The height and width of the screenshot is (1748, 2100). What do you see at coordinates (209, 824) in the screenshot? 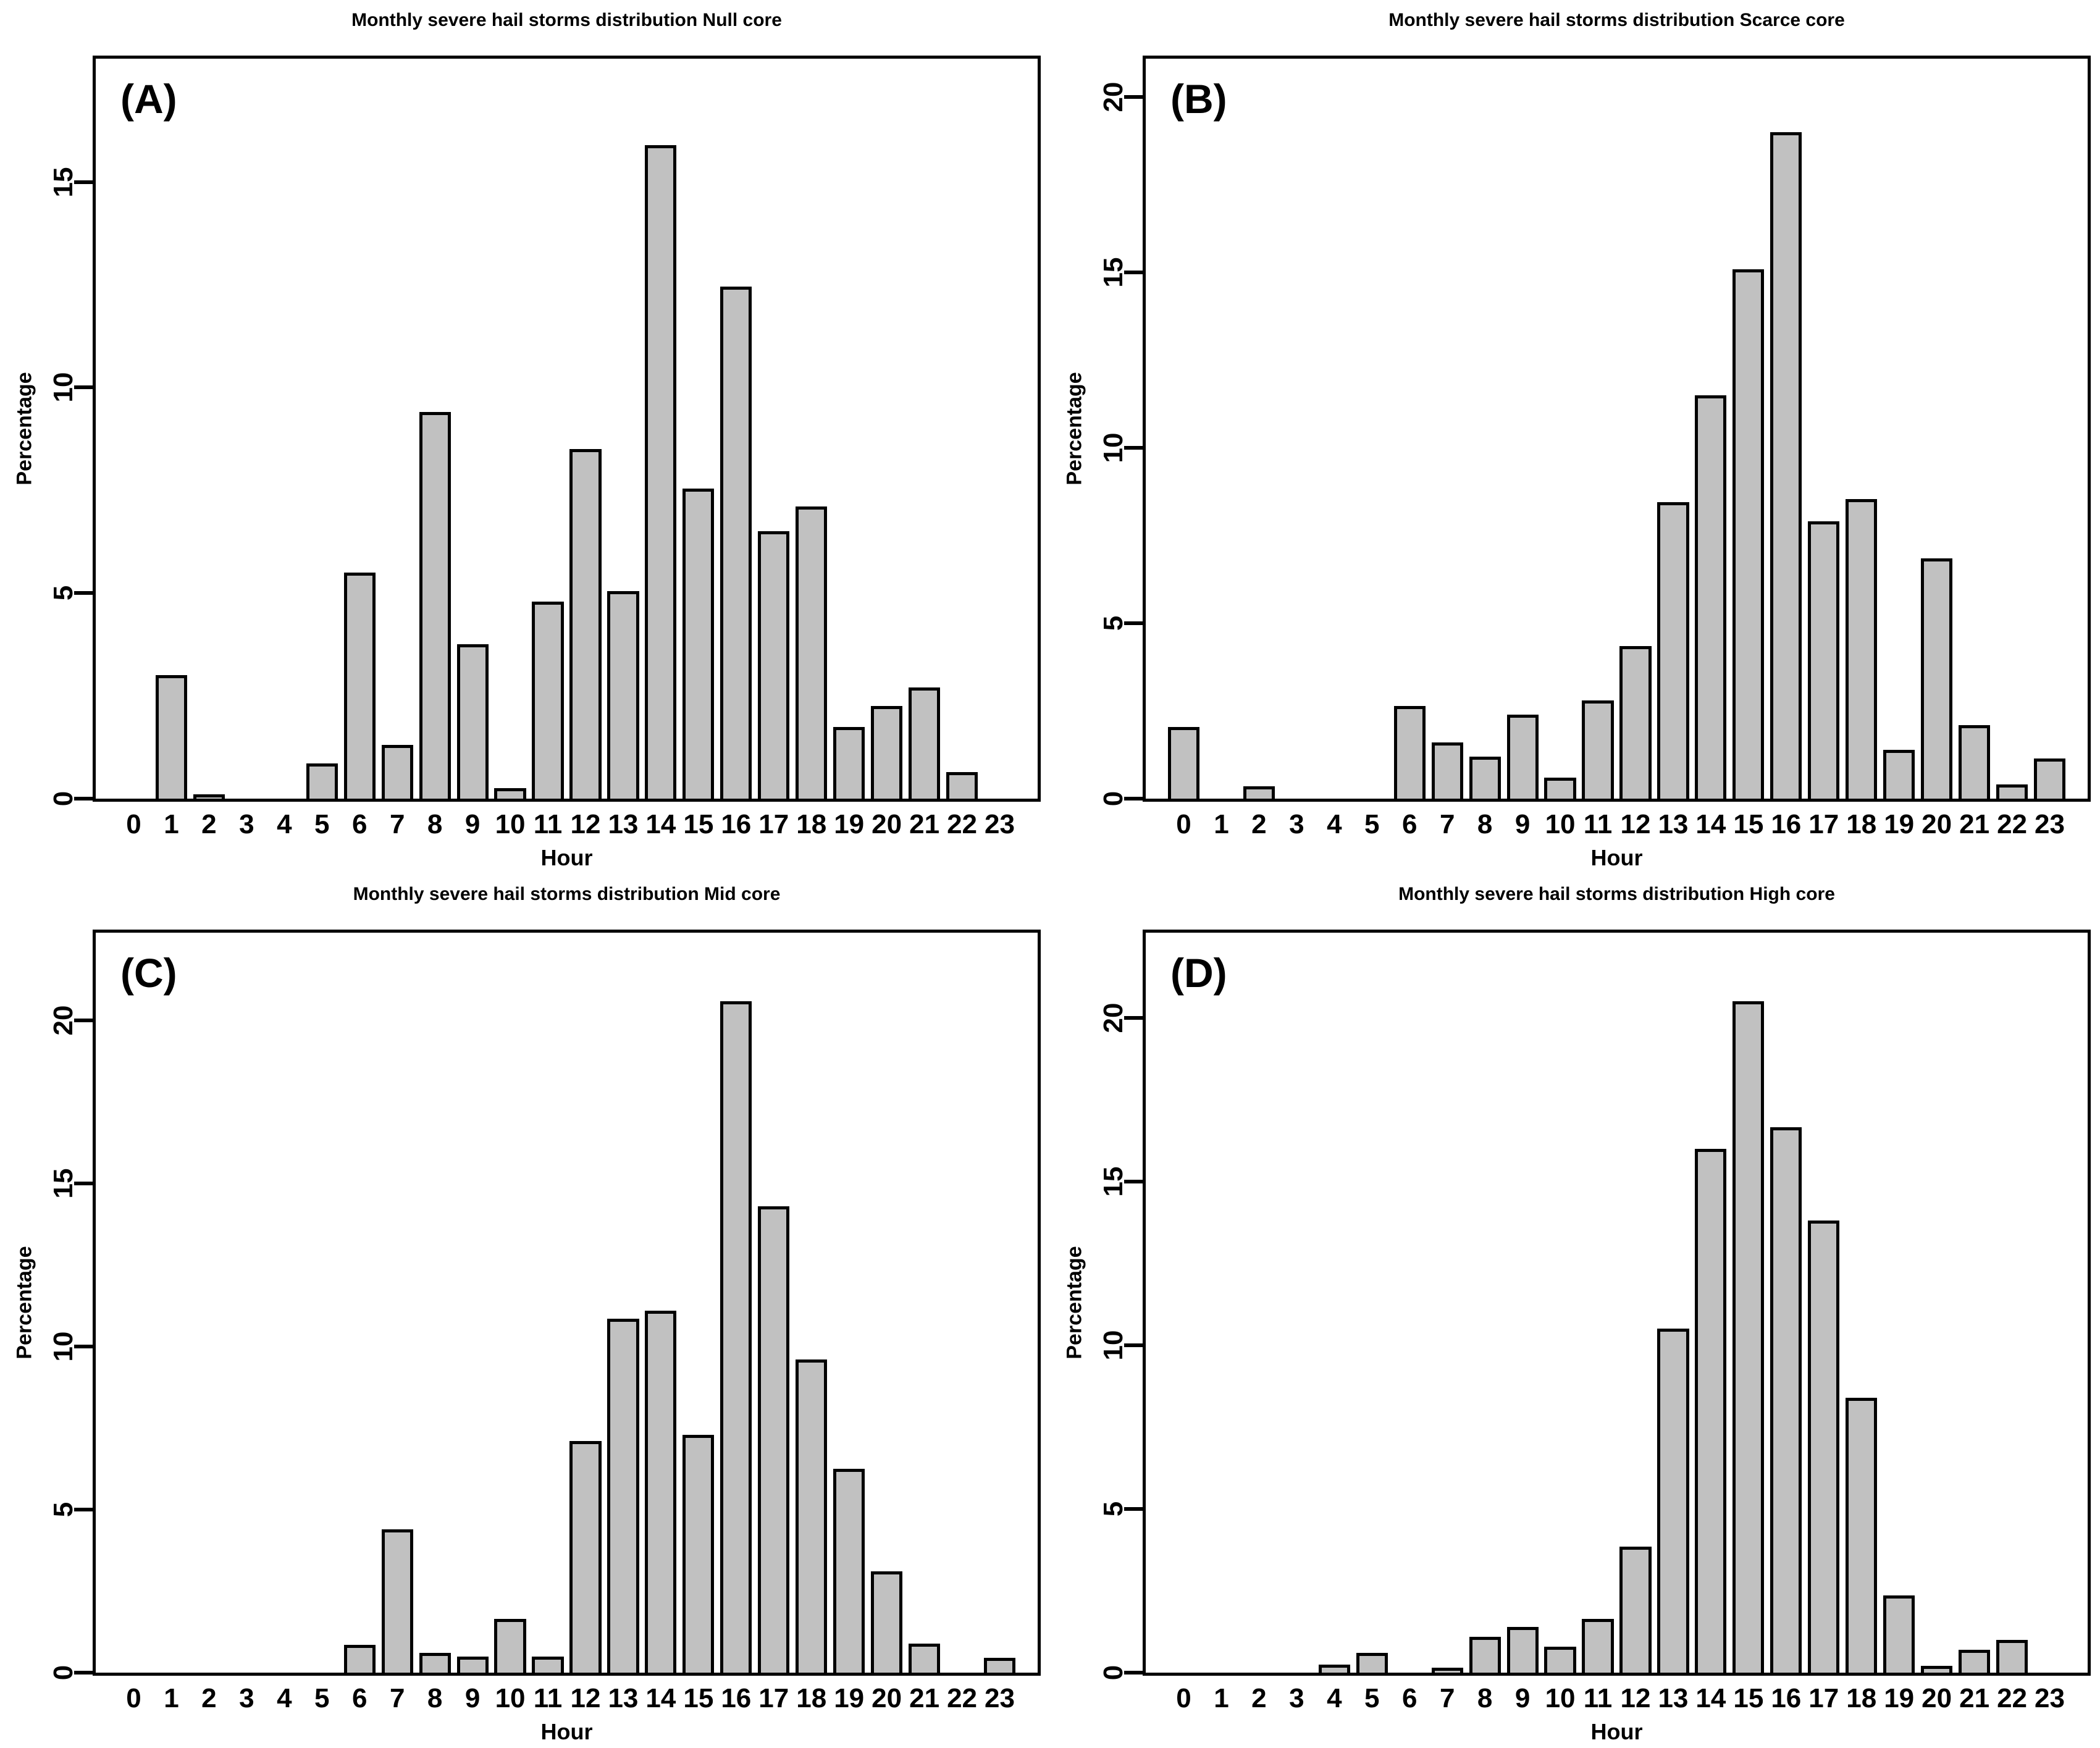
I see `x-tick-label: 2` at bounding box center [209, 824].